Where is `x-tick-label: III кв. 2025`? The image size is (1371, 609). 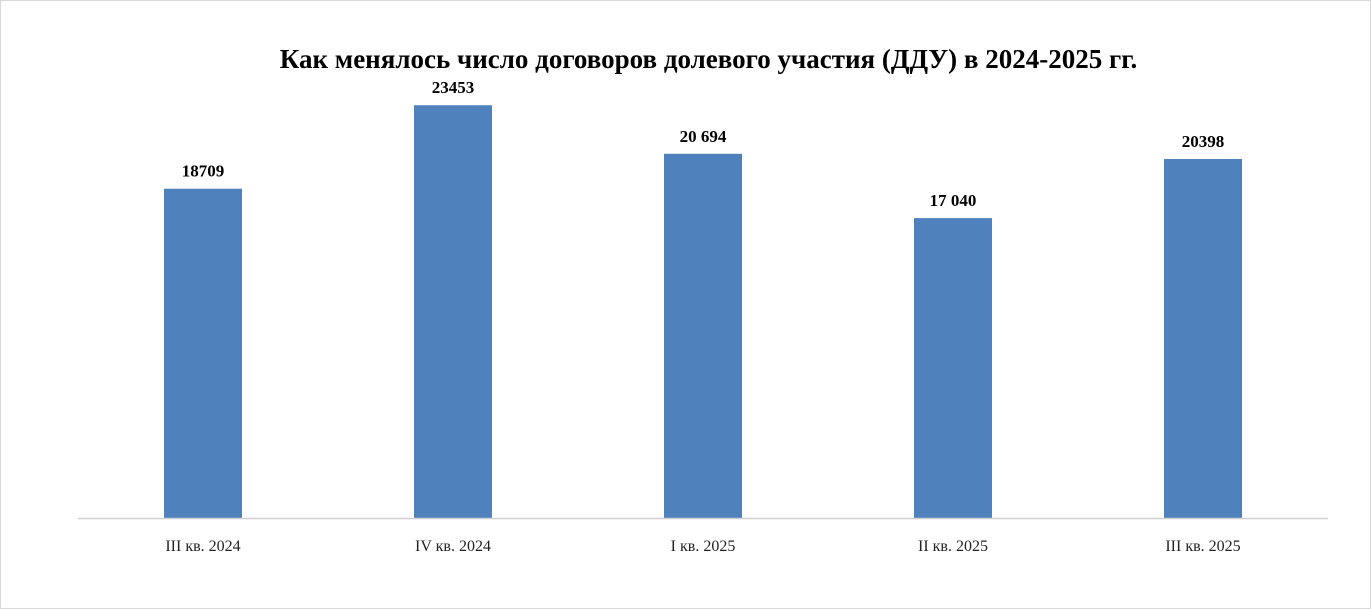 x-tick-label: III кв. 2025 is located at coordinates (1202, 546).